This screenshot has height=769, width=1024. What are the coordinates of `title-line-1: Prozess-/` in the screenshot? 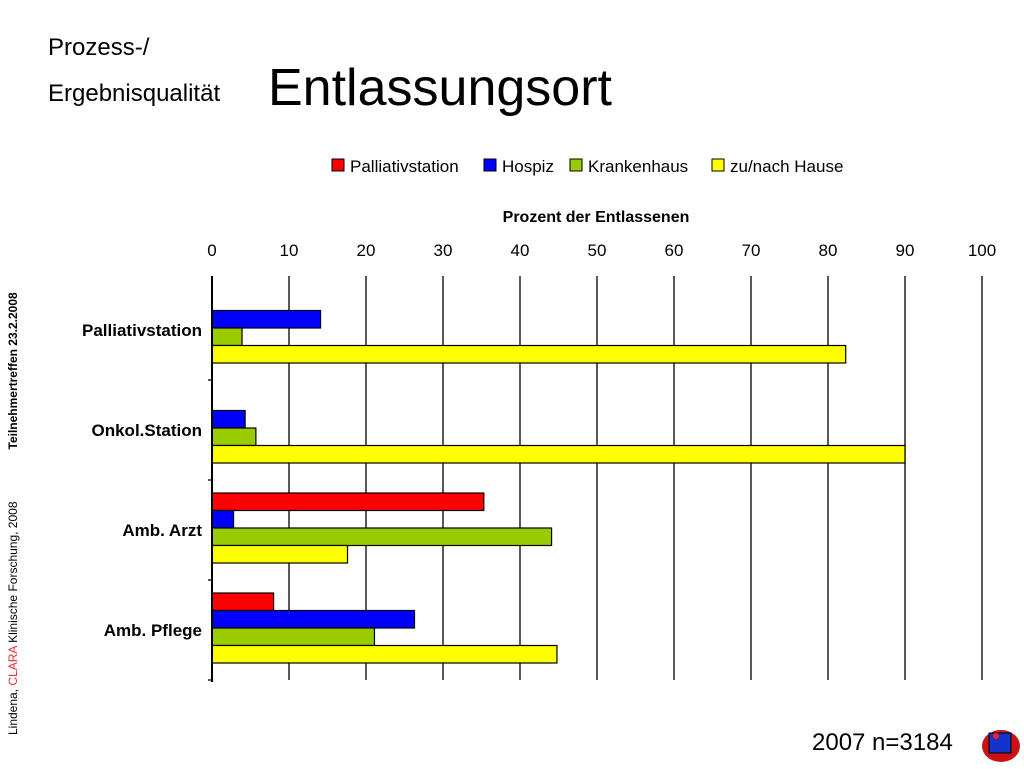 It's located at (99, 47).